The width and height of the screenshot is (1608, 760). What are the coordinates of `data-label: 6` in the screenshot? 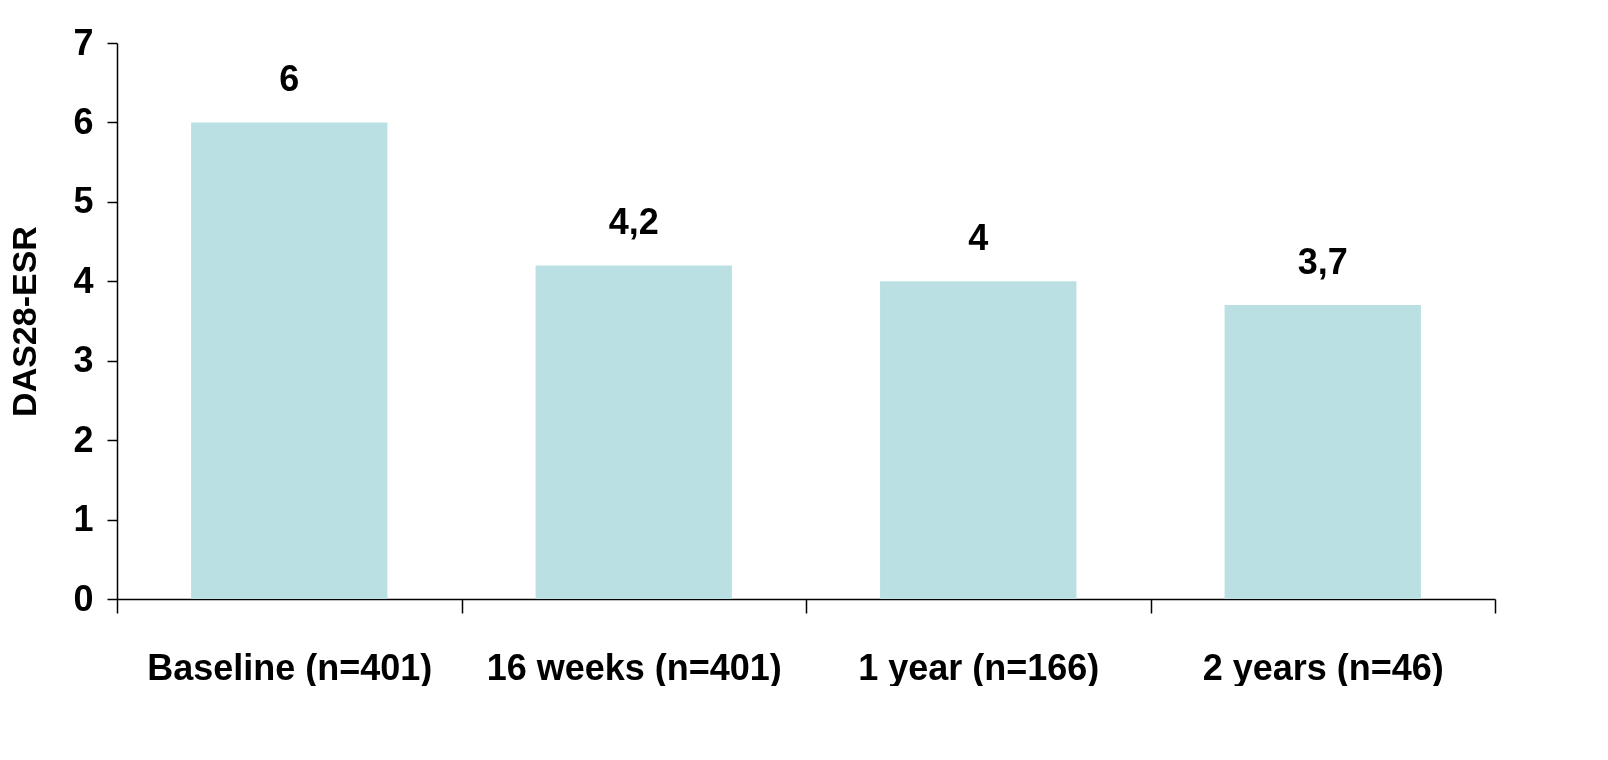 It's located at (289, 79).